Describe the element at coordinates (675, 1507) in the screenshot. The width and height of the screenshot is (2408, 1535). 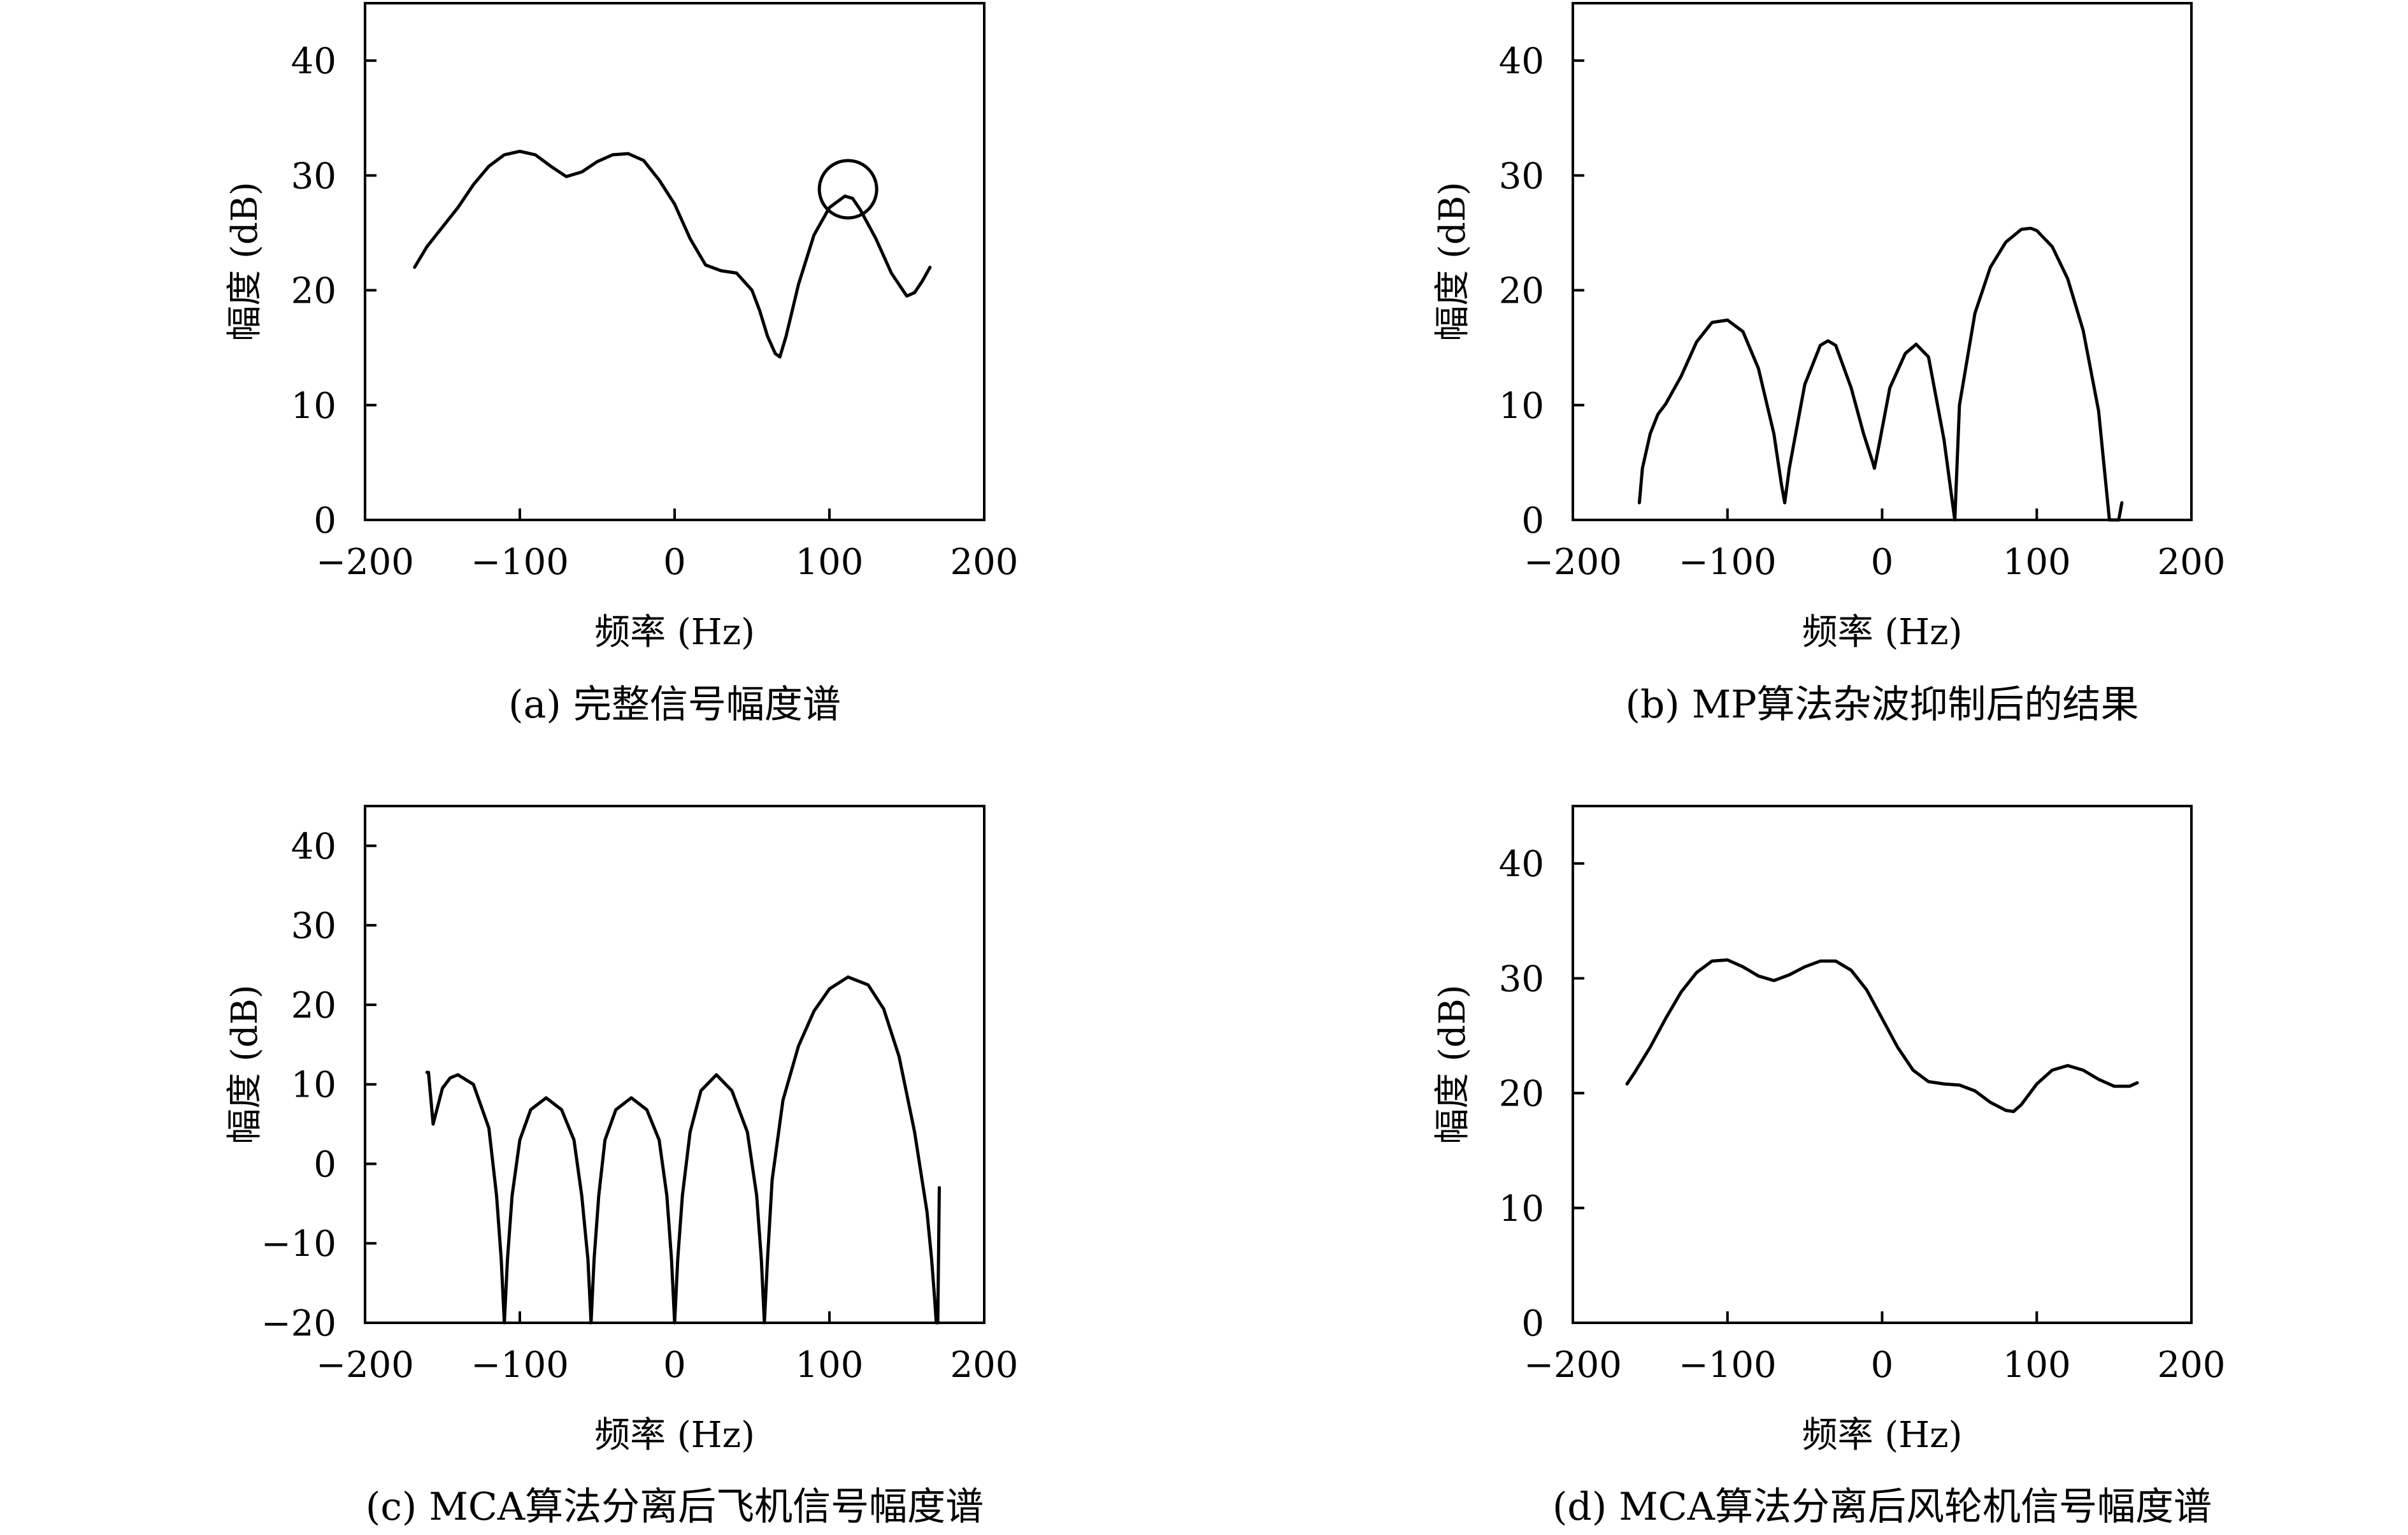
I see `subfigure-caption: (c) MCA算法分离后飞机信号幅度谱` at that location.